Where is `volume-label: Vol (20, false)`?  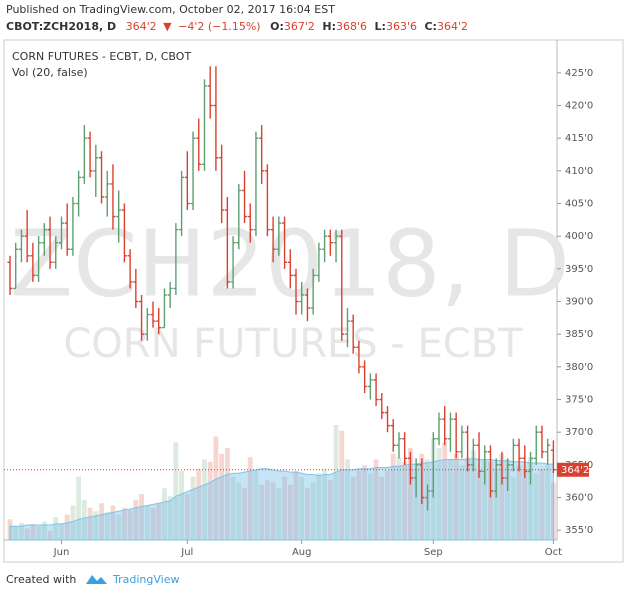
volume-label: Vol (20, false) is located at coordinates (50, 72).